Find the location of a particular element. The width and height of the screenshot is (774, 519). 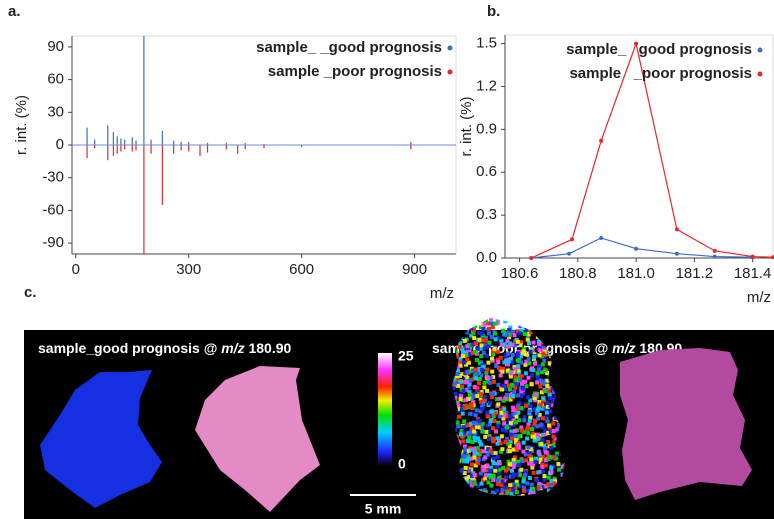

x-tick-label: 180.8 is located at coordinates (578, 273).